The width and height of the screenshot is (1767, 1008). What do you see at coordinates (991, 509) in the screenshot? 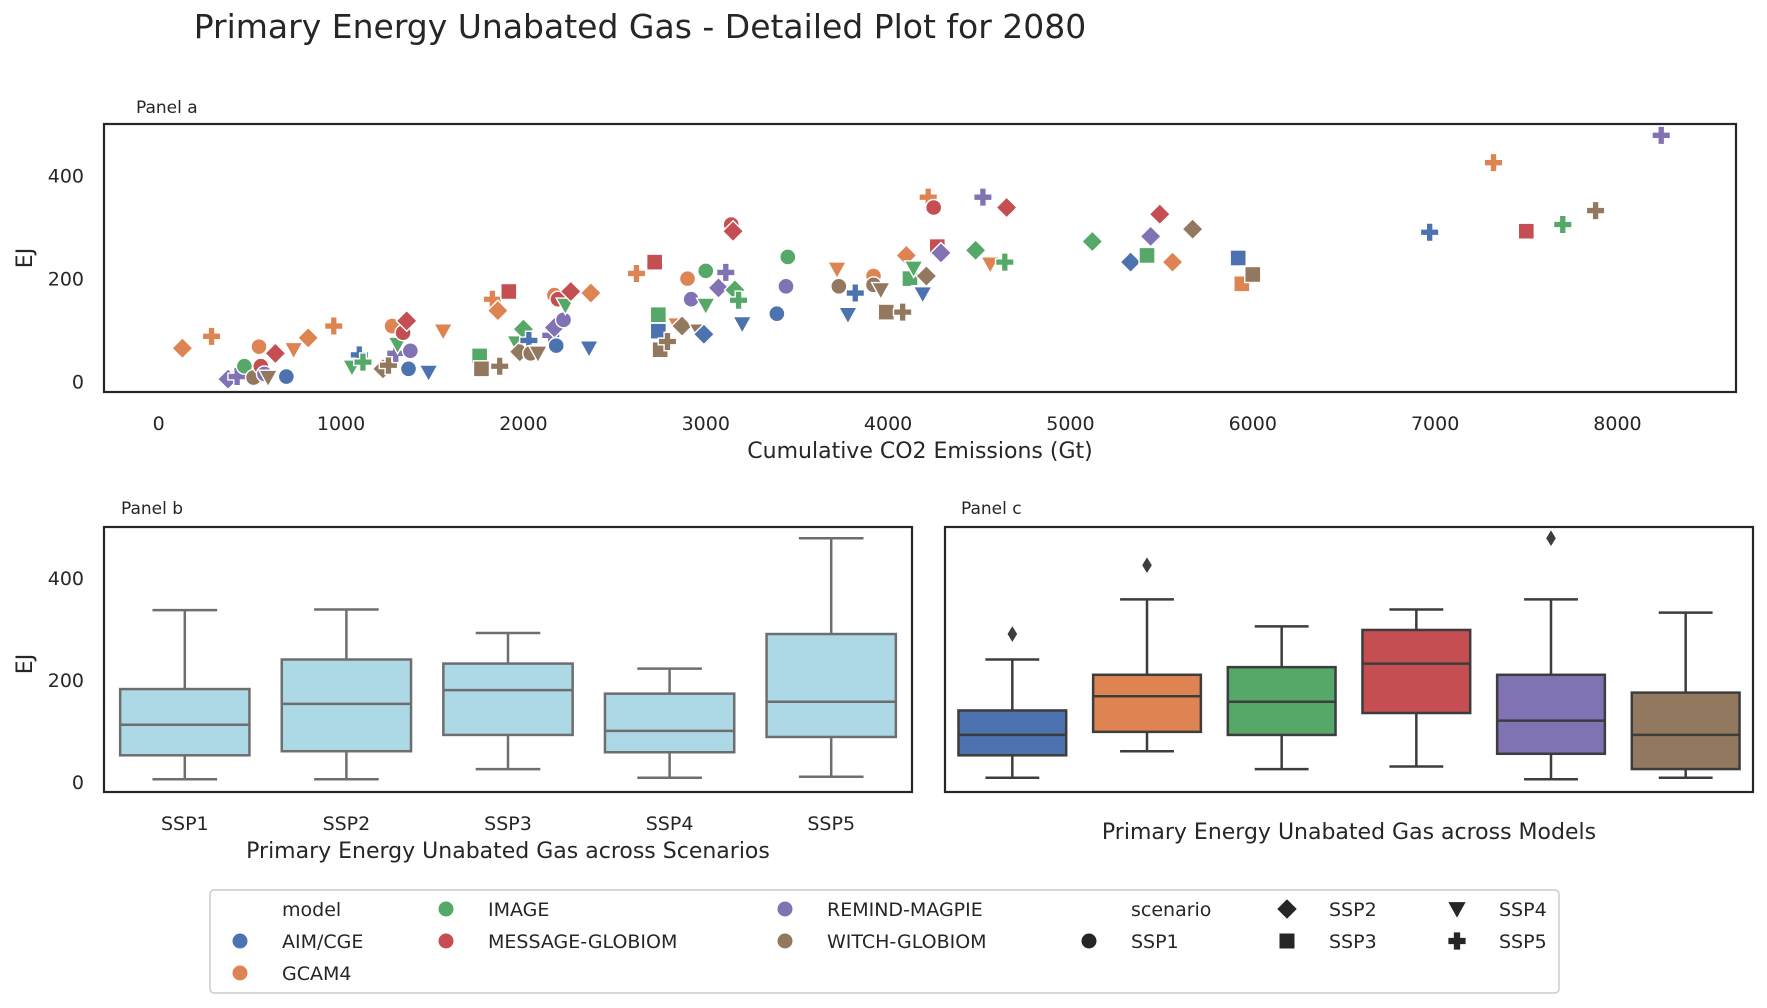
I see `panel-c-label: Panel c` at bounding box center [991, 509].